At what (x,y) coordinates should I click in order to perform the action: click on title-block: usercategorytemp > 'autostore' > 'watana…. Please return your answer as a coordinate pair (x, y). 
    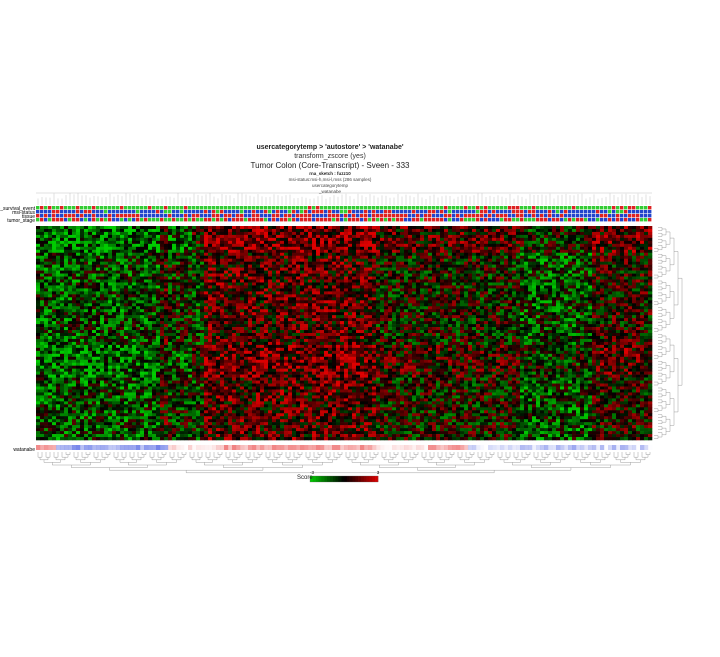
    Looking at the image, I should click on (330, 169).